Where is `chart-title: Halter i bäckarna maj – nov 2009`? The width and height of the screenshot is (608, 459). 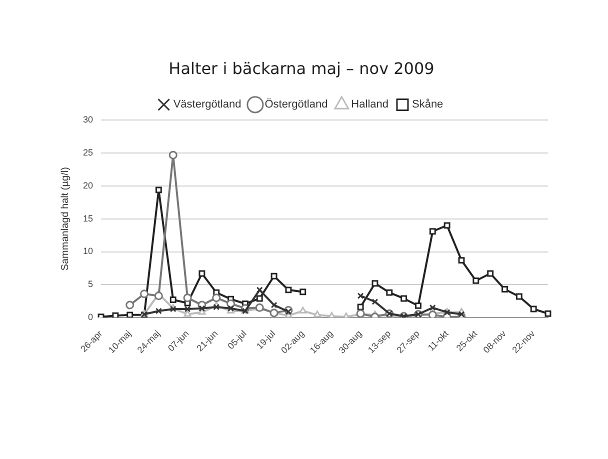
chart-title: Halter i bäckarna maj – nov 2009 is located at coordinates (301, 68).